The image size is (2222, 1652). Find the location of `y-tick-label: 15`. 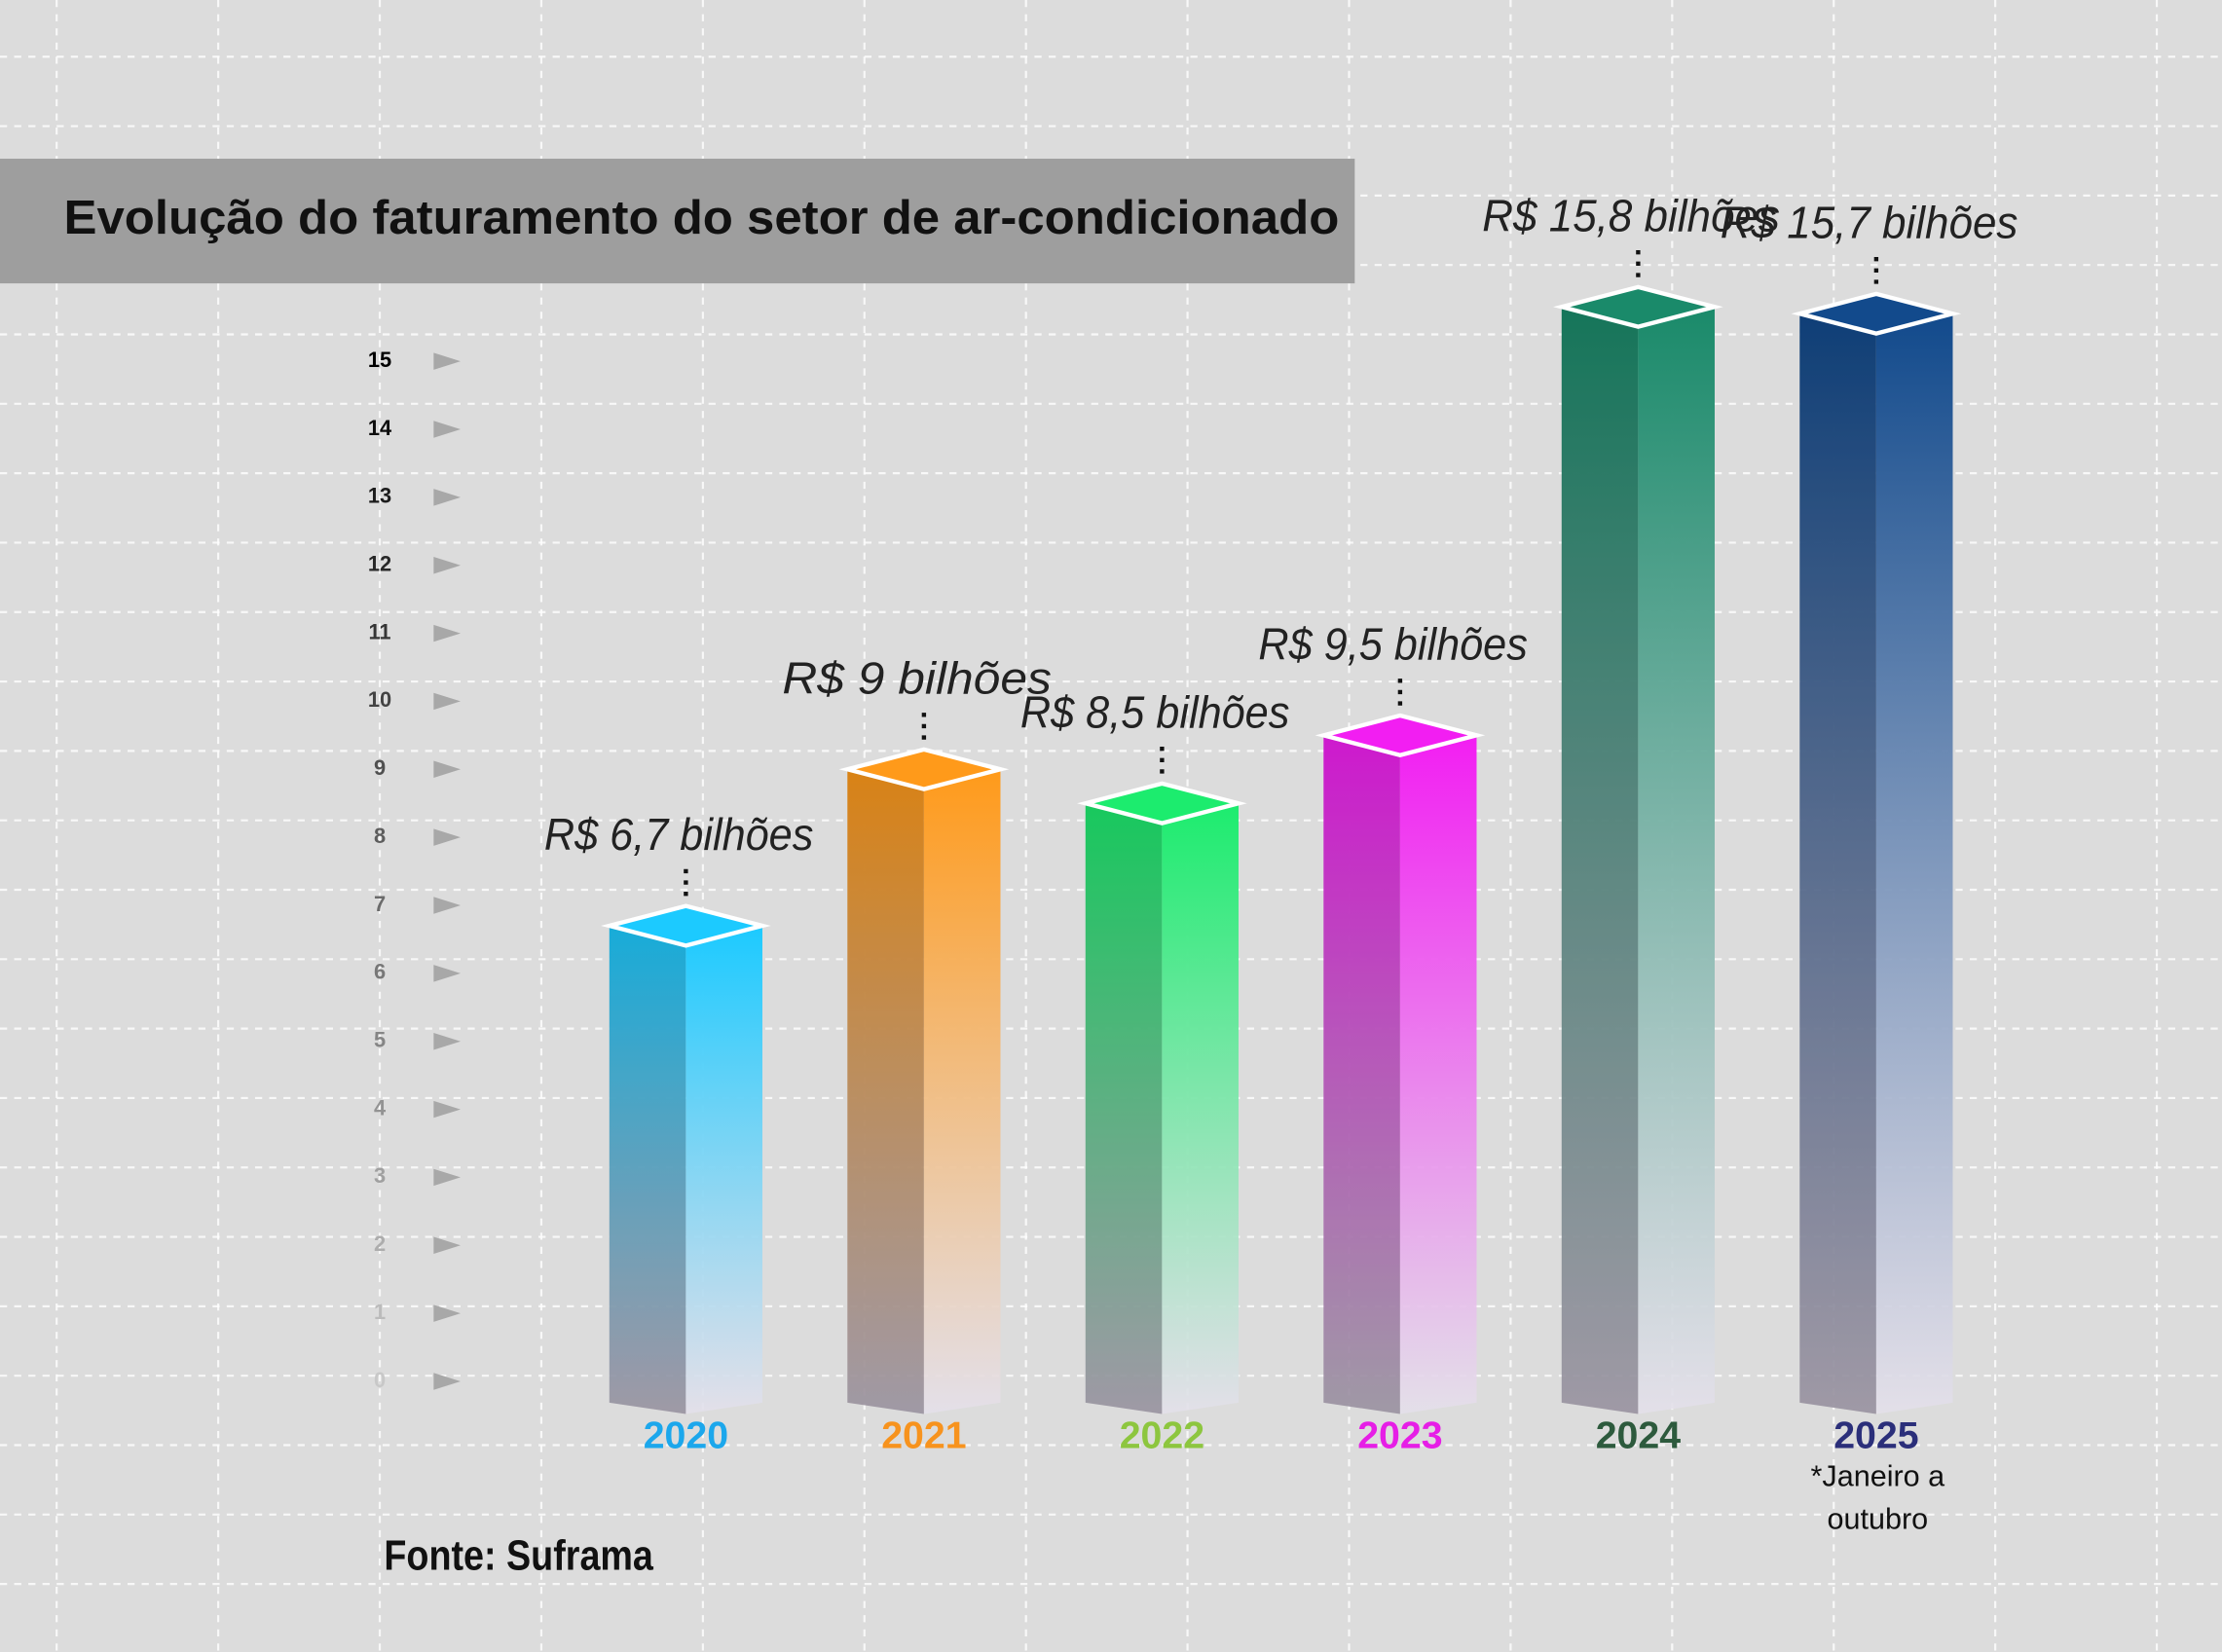

y-tick-label: 15 is located at coordinates (379, 360).